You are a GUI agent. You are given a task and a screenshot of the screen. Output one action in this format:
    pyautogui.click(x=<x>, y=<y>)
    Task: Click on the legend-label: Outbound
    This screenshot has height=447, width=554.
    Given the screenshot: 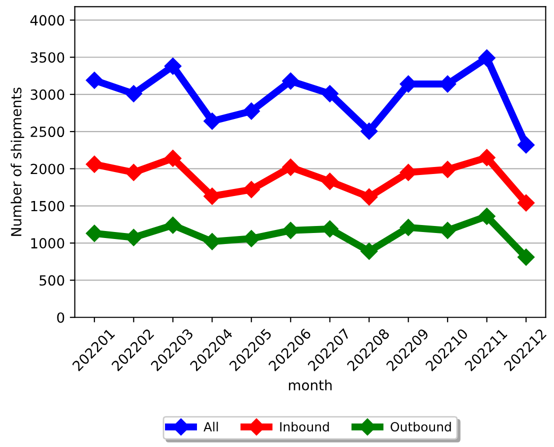 What is the action you would take?
    pyautogui.click(x=420, y=427)
    